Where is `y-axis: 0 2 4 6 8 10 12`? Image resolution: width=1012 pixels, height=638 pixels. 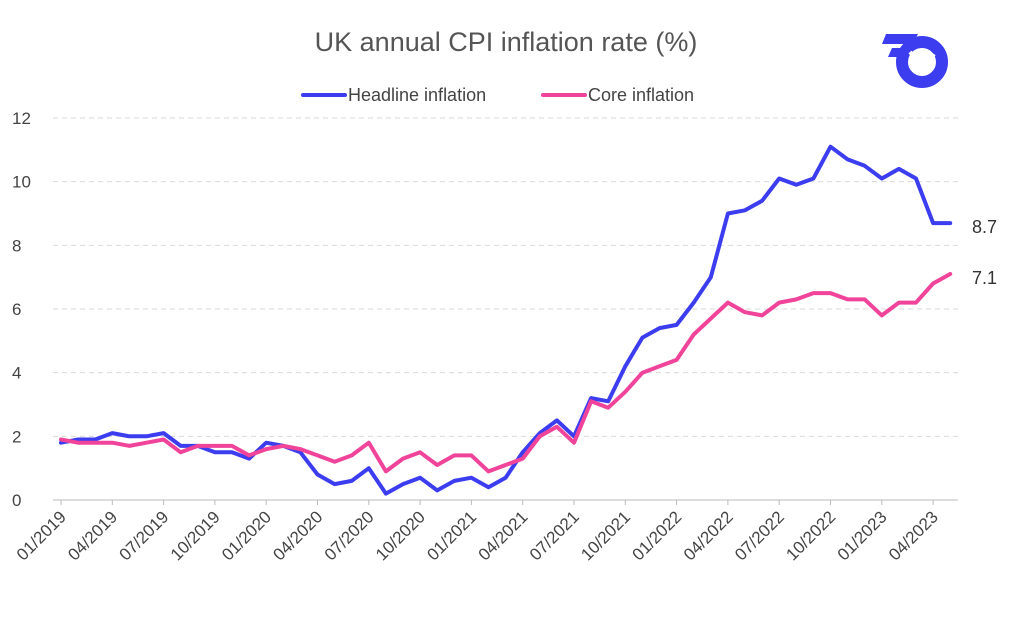 y-axis: 0 2 4 6 8 10 12 is located at coordinates (21, 309).